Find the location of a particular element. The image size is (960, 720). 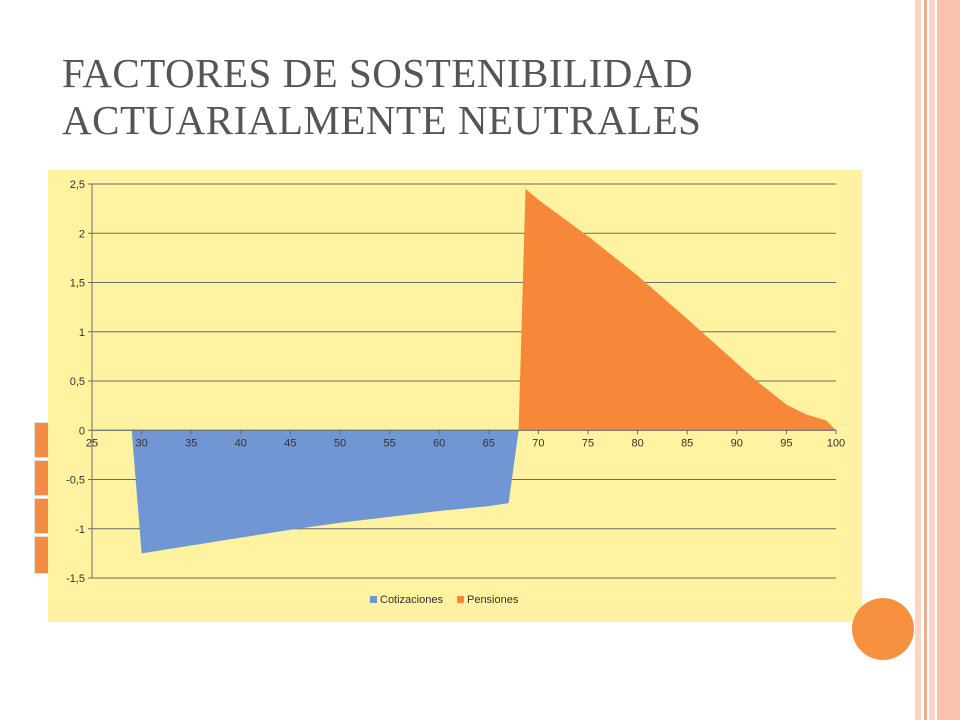

x-tick-label: 65 is located at coordinates (489, 443).